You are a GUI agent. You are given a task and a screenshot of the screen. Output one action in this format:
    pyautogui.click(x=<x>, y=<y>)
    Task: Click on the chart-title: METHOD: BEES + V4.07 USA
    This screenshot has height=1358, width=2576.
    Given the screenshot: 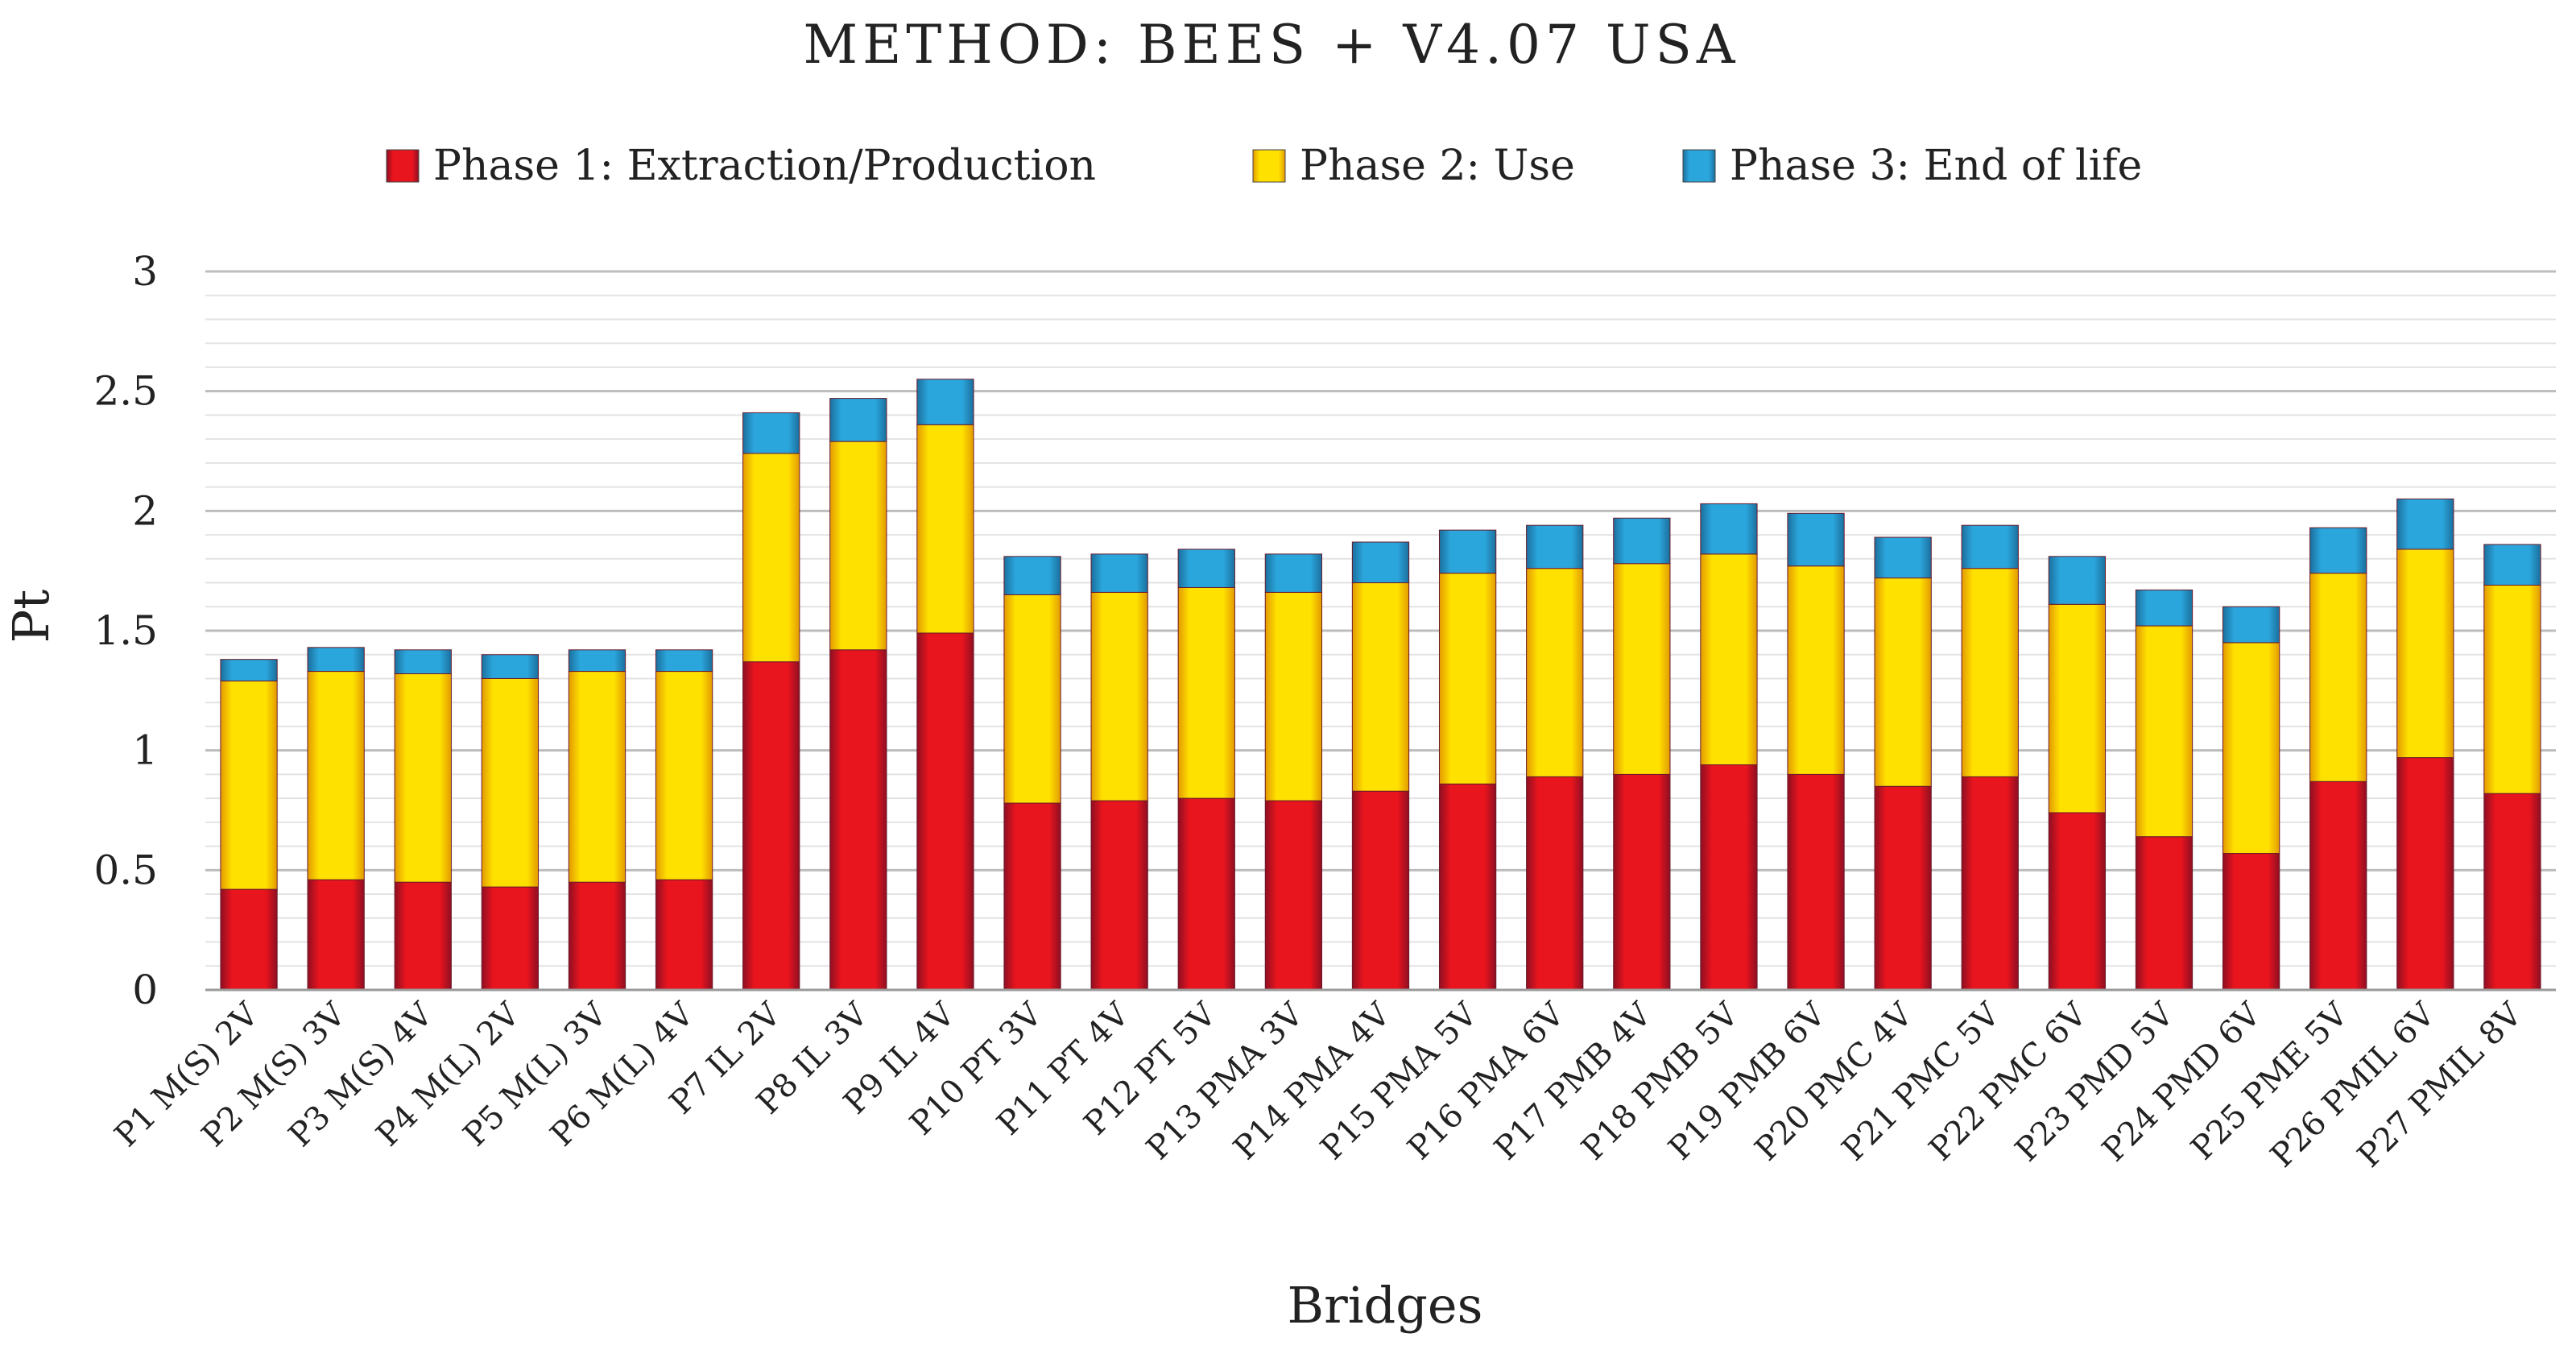 What is the action you would take?
    pyautogui.click(x=1271, y=45)
    